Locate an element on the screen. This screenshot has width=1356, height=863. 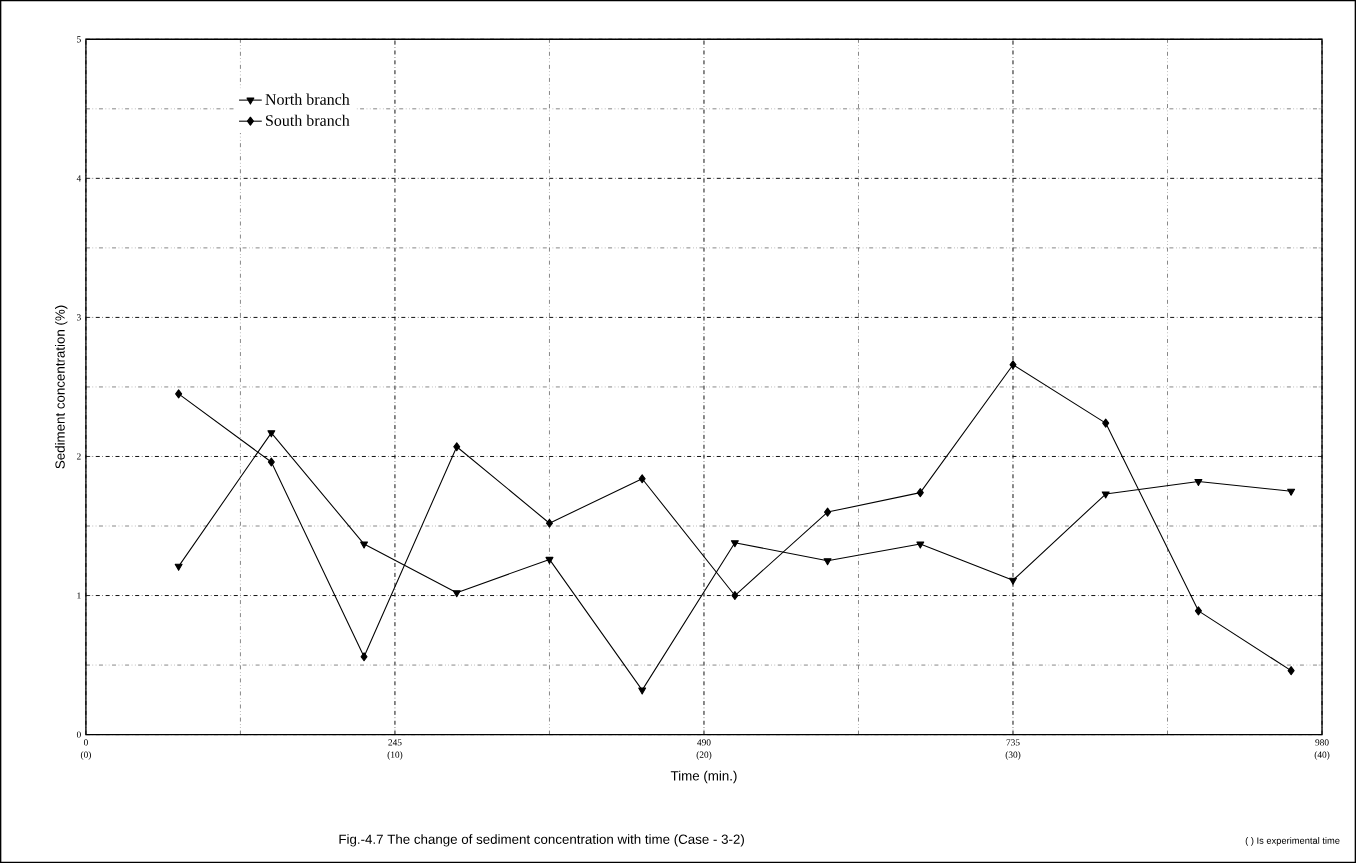
x-tick-label: 490 is located at coordinates (704, 742).